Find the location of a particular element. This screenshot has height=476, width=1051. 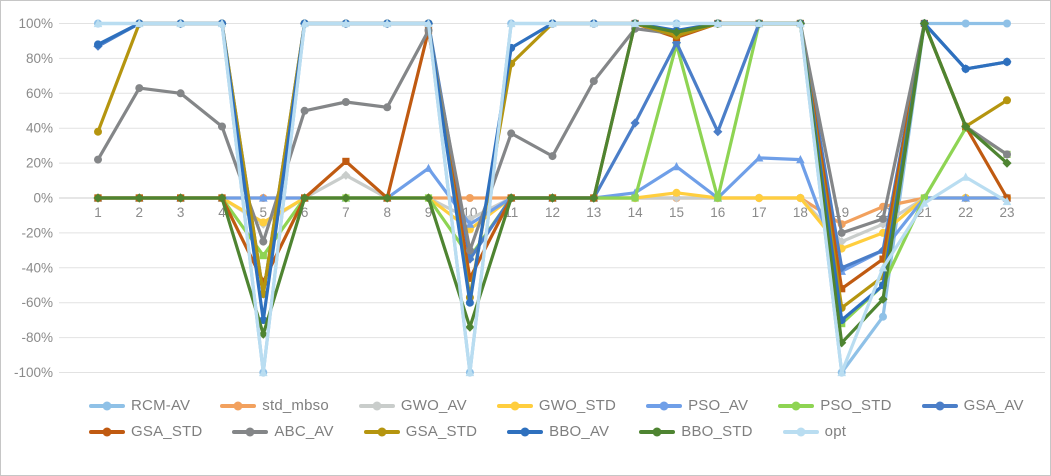

legend-item-GSA_STD-2: GSA_STD is located at coordinates (420, 431).